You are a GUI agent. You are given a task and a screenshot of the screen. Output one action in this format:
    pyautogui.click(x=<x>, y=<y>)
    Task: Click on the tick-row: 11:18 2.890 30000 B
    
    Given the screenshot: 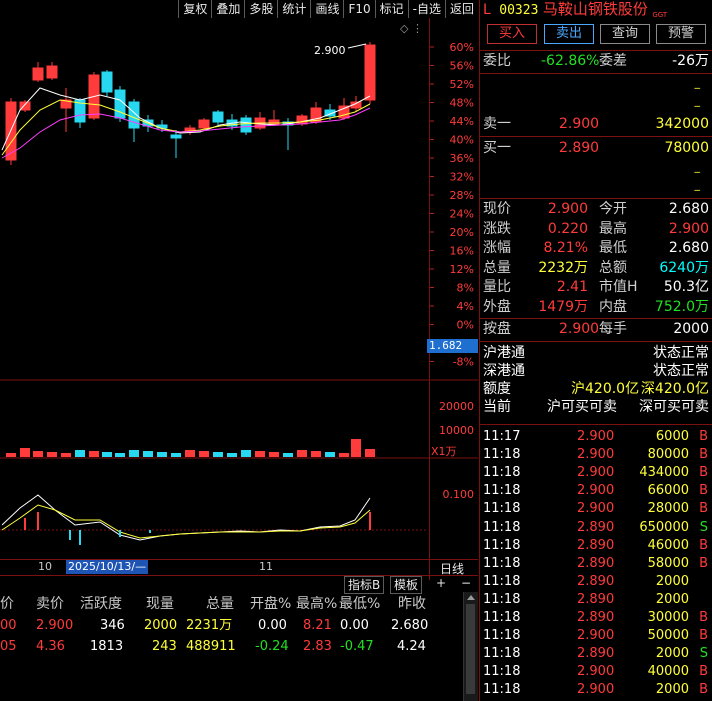 What is the action you would take?
    pyautogui.click(x=596, y=617)
    